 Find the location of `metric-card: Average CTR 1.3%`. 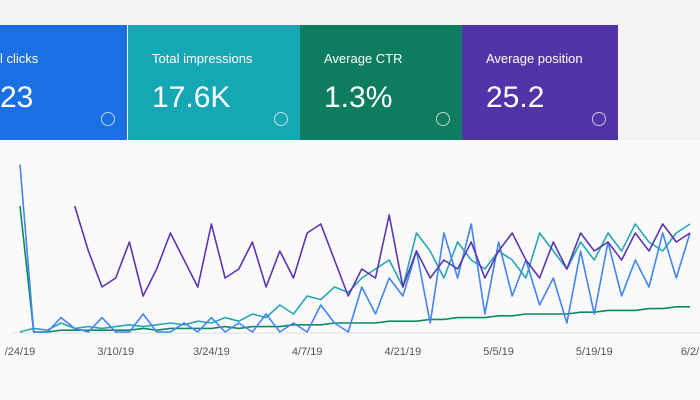

metric-card: Average CTR 1.3% is located at coordinates (381, 82).